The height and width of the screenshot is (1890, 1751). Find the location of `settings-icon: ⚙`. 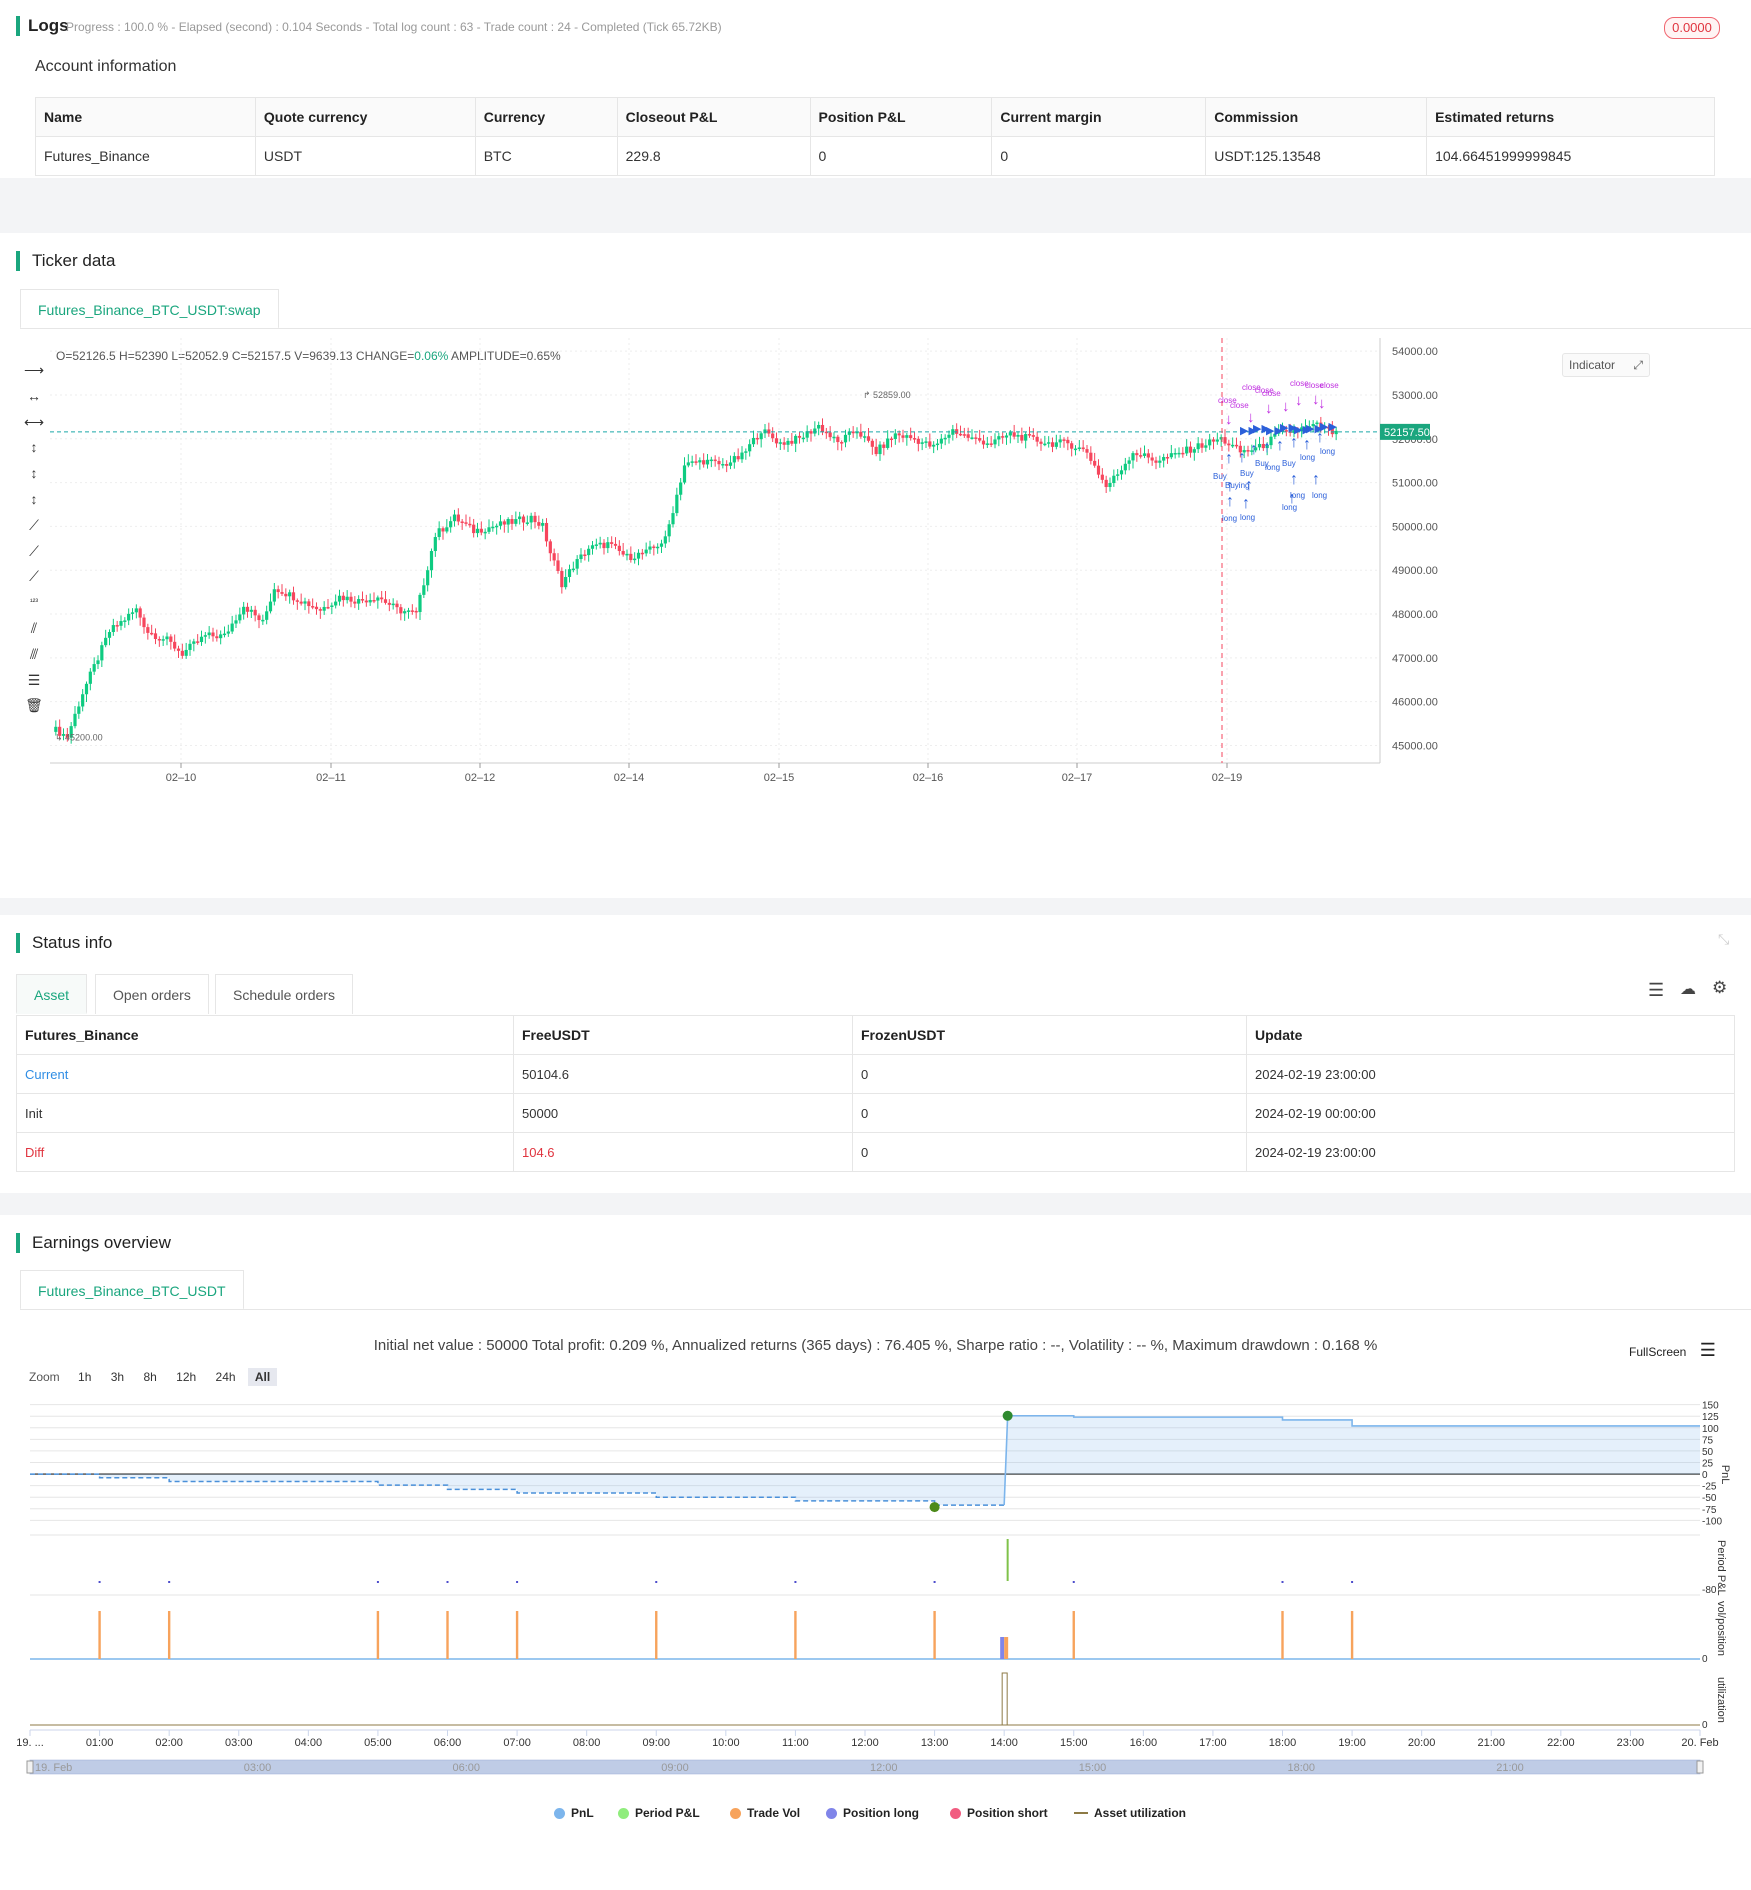

settings-icon: ⚙ is located at coordinates (1720, 987).